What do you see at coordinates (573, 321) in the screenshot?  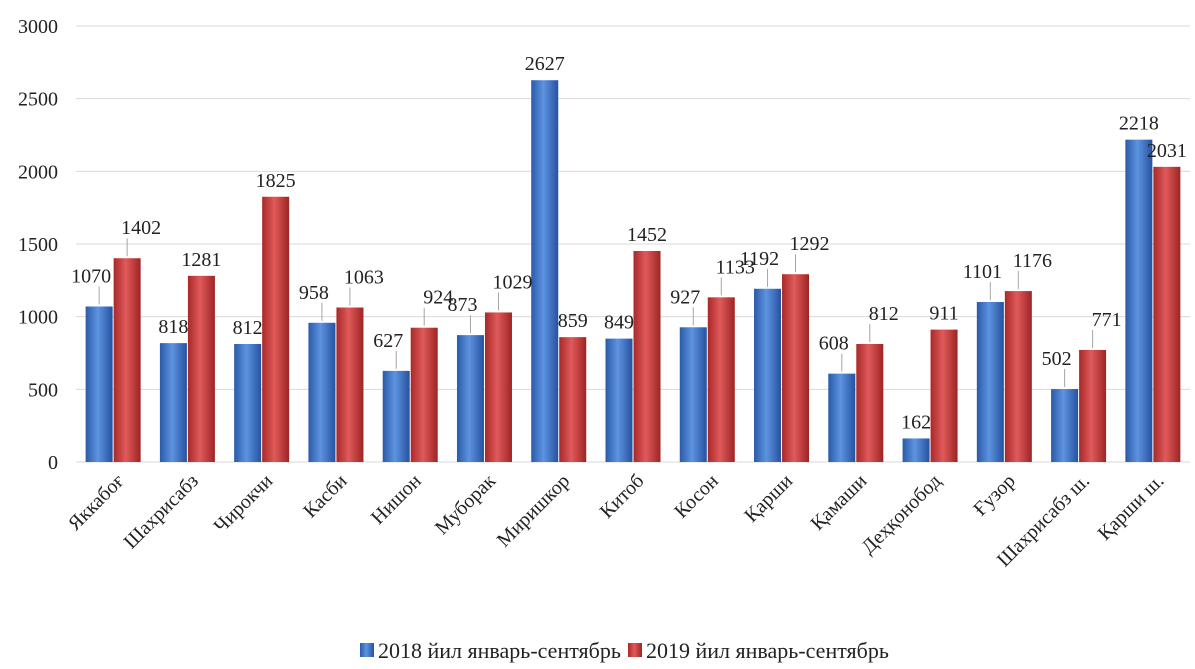 I see `data-label-s1-6: 859` at bounding box center [573, 321].